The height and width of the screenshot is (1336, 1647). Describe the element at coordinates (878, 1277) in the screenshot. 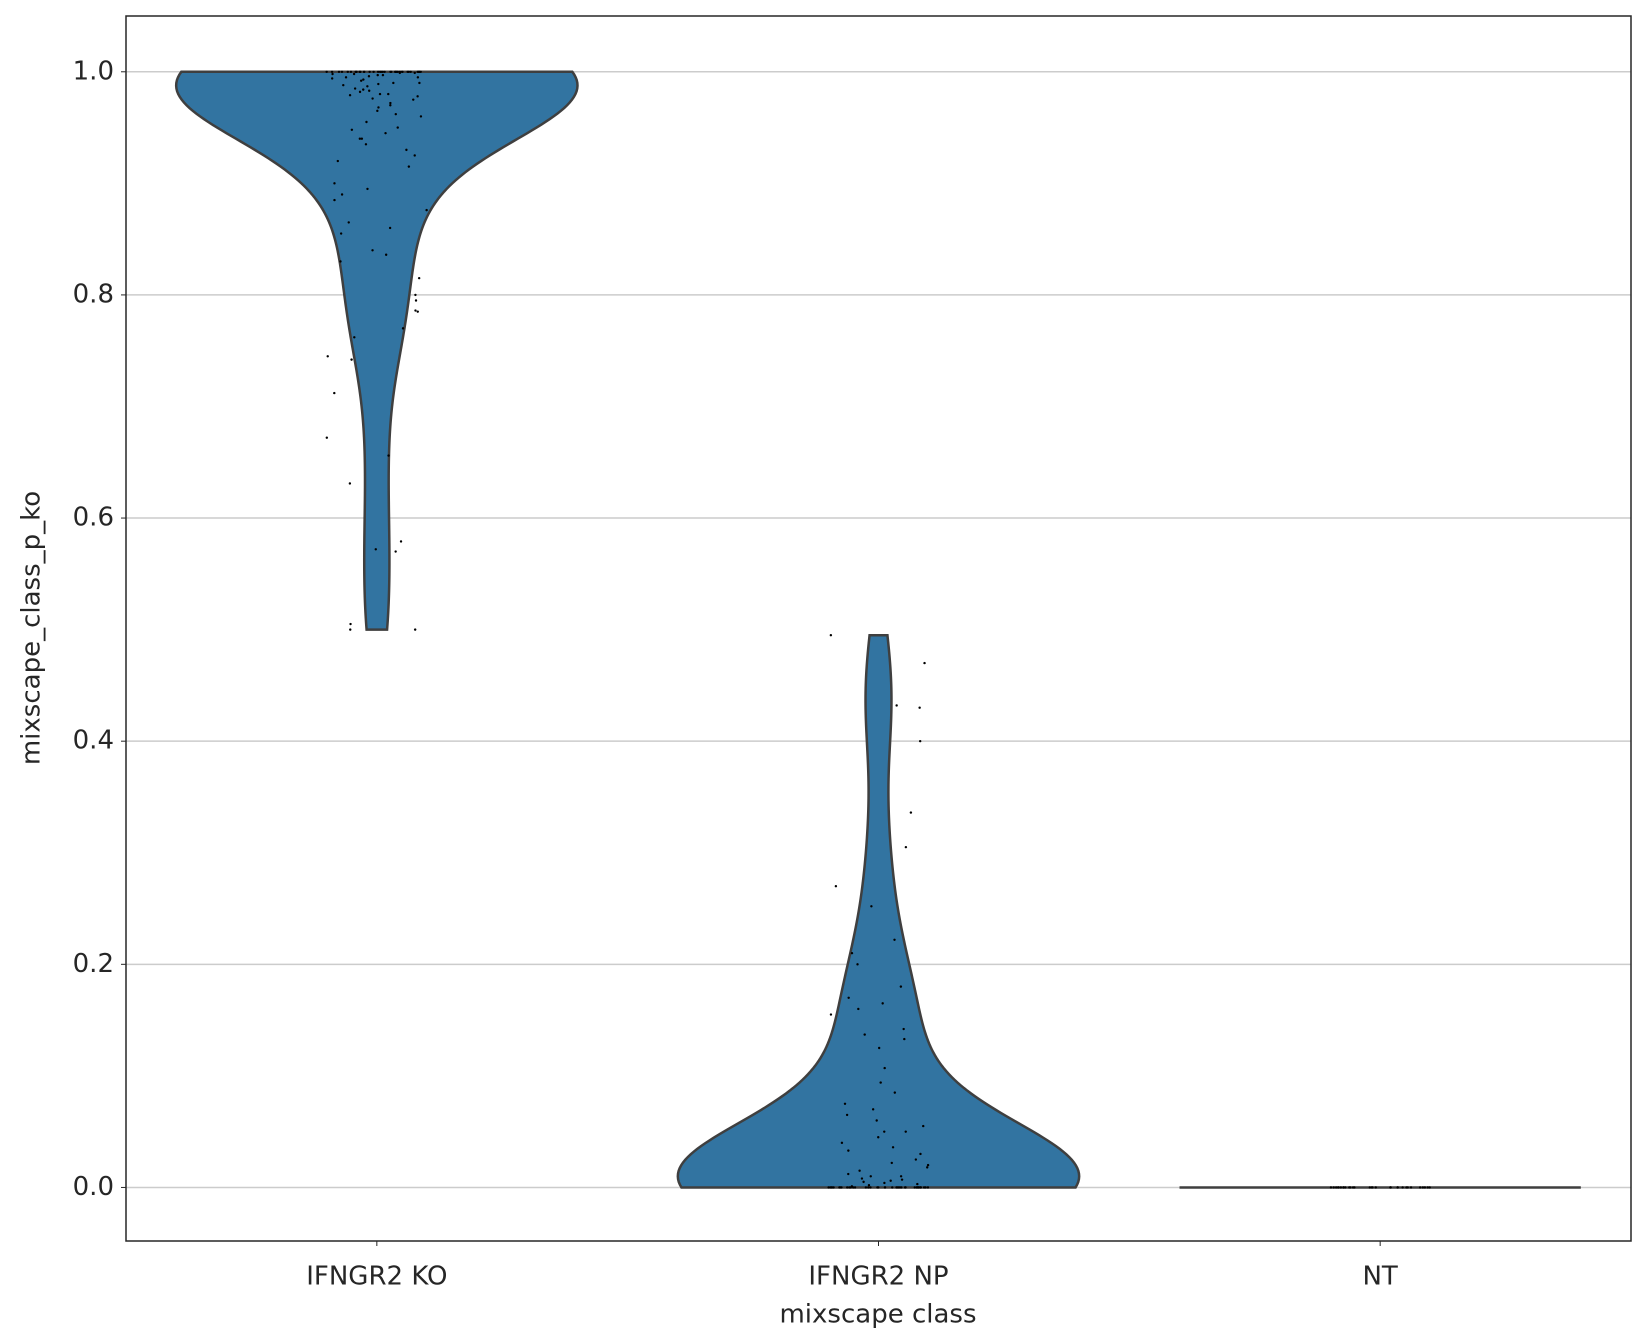

I see `x-tick-label: IFNGR2 NP` at that location.